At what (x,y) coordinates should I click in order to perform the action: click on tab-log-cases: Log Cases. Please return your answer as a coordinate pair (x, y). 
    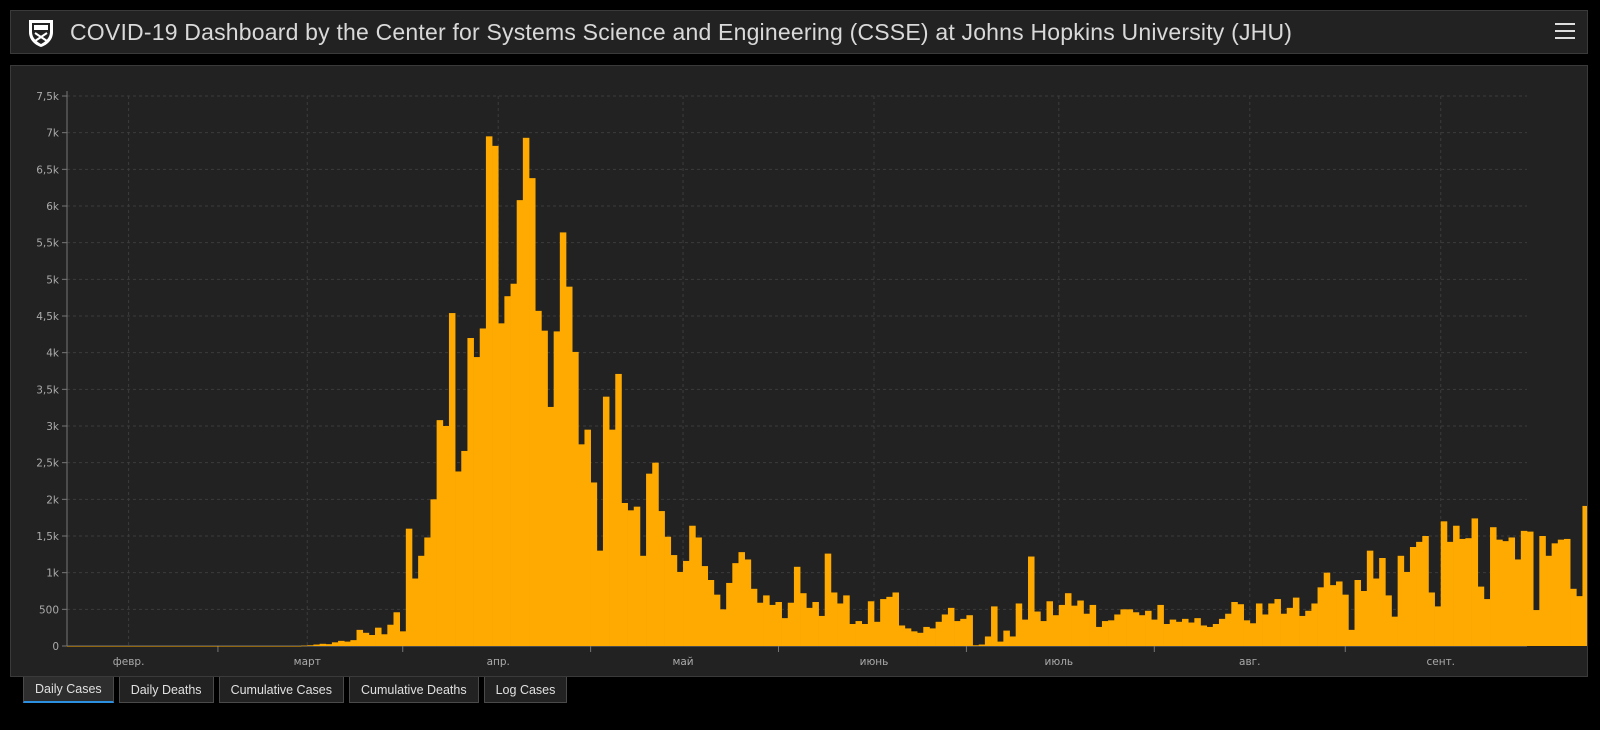
    Looking at the image, I should click on (525, 690).